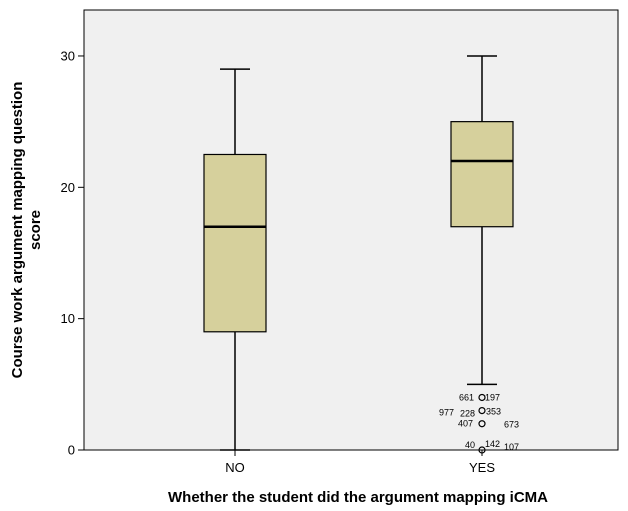 The height and width of the screenshot is (511, 628). I want to click on x-tick-label: NO, so click(235, 467).